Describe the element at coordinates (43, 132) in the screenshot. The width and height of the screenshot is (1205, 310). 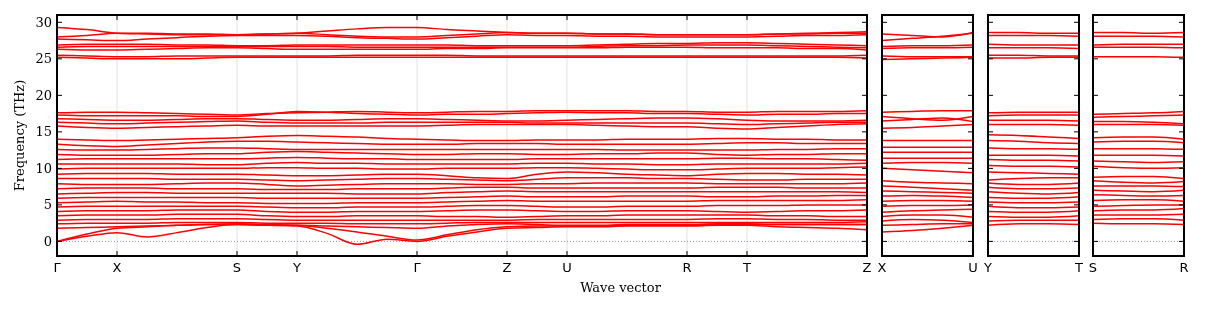
I see `y-tick-label: 15` at that location.